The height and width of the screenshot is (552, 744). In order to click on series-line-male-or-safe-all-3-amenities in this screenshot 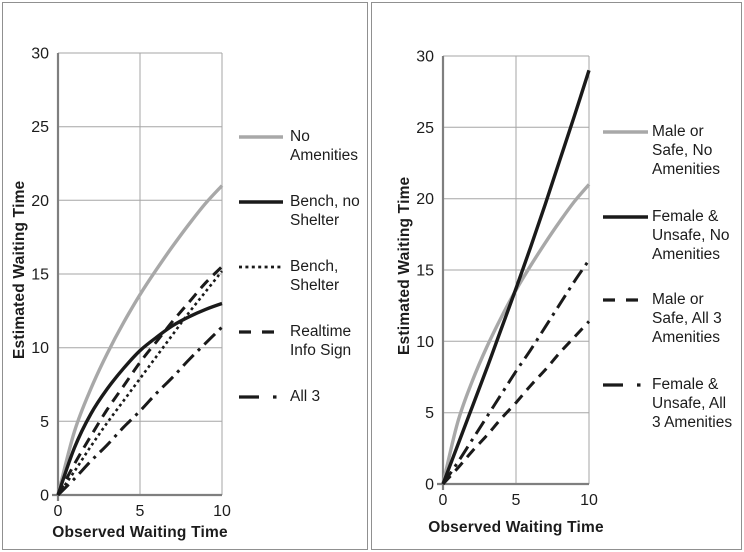, I will do `click(516, 403)`.